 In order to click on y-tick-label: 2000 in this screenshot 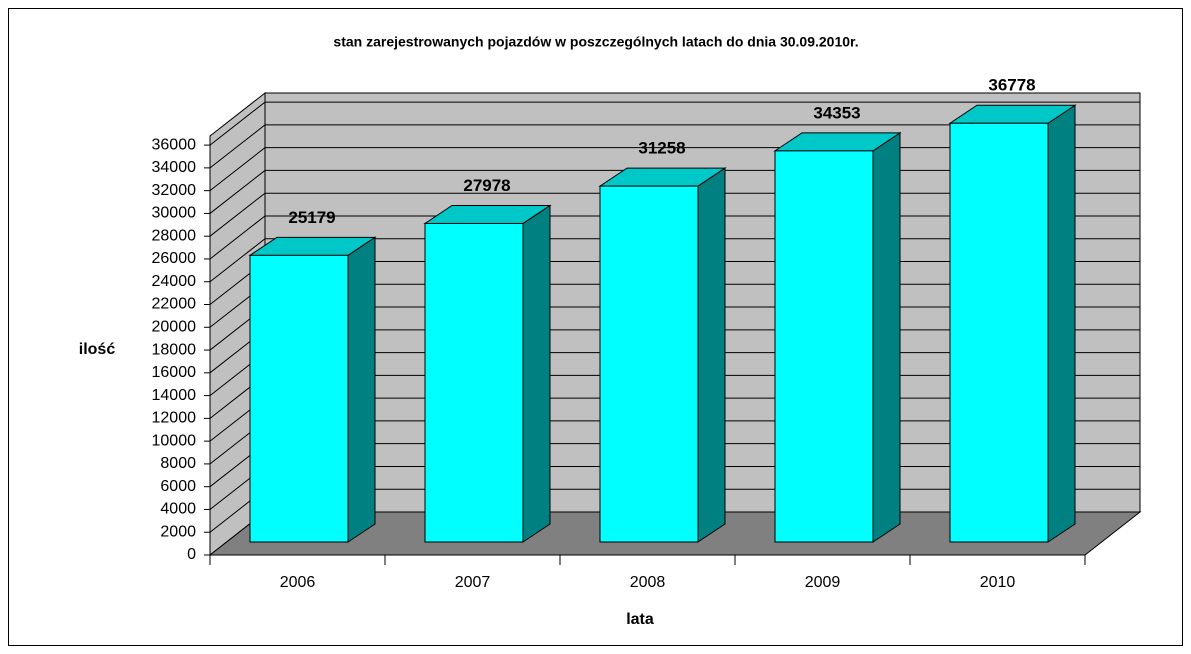, I will do `click(178, 531)`.